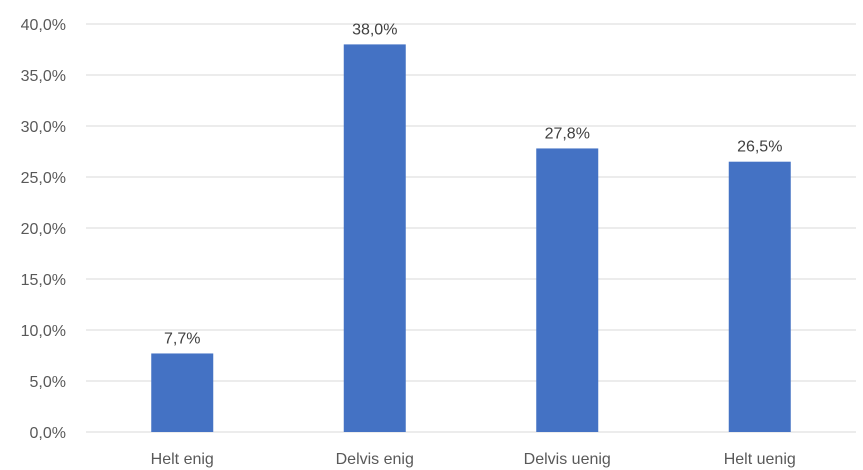 The height and width of the screenshot is (470, 863). I want to click on x-category-label: Delvis uenig, so click(567, 459).